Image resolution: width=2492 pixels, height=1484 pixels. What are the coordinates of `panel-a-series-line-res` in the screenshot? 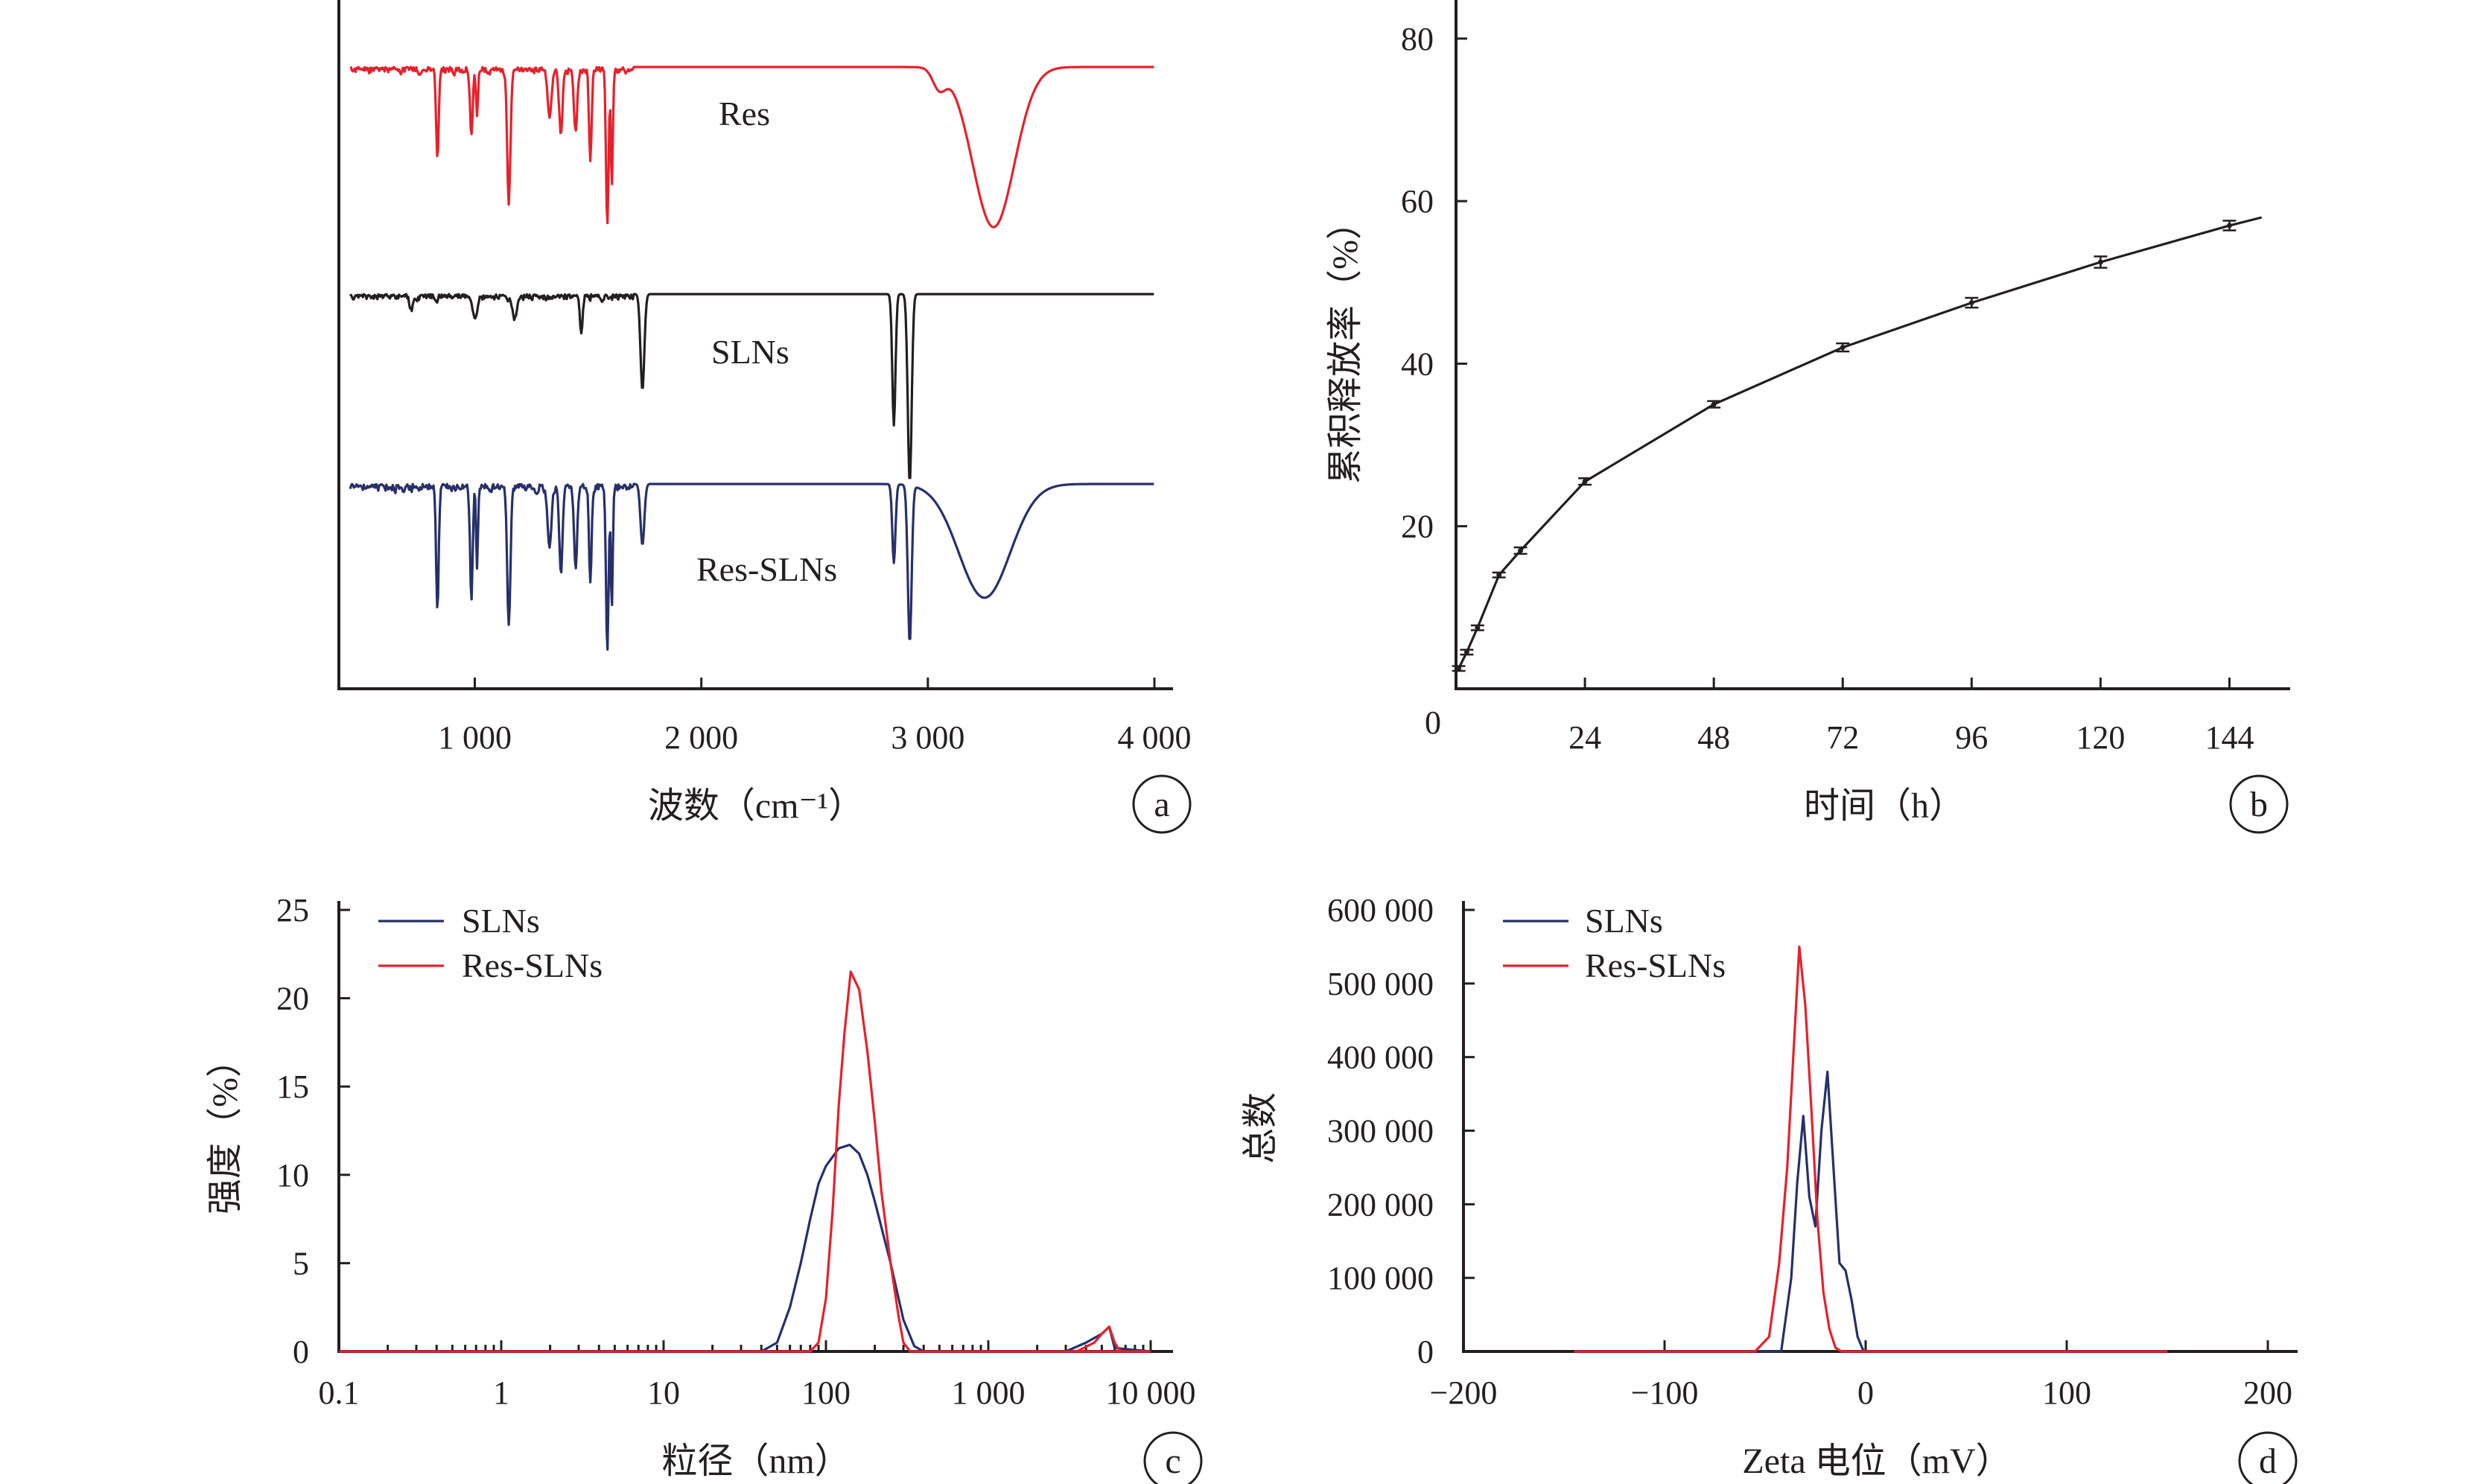 It's located at (751, 147).